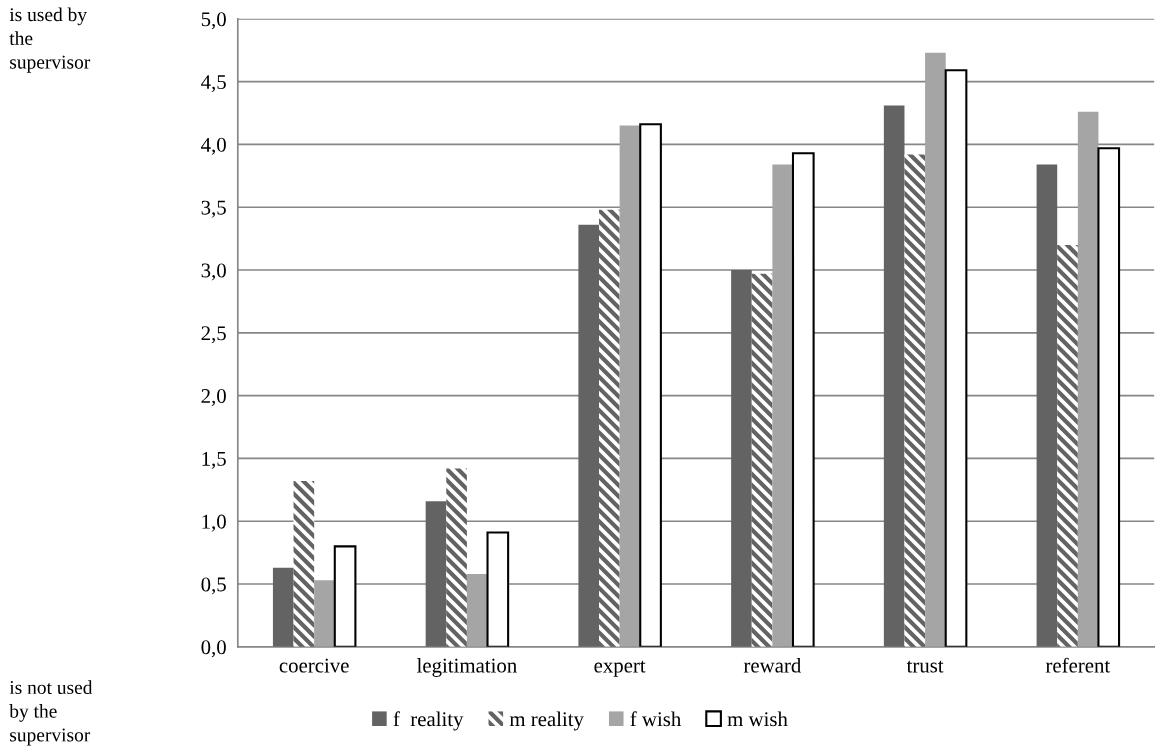  I want to click on legend-label: f reality, so click(428, 721).